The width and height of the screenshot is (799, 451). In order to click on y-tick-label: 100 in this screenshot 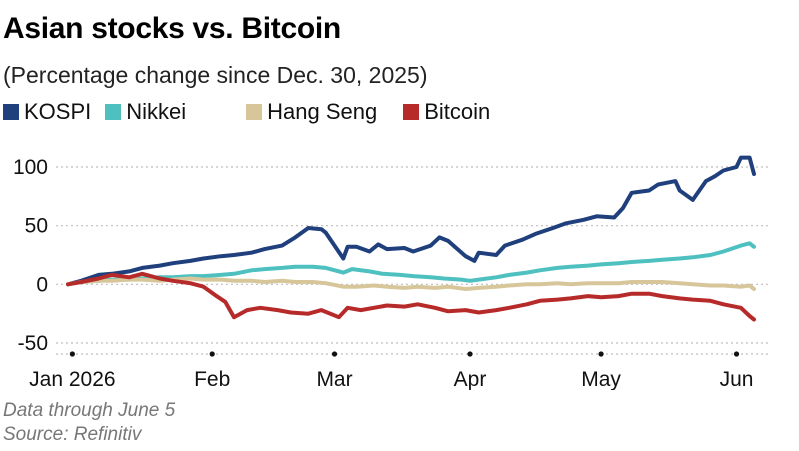, I will do `click(30, 167)`.